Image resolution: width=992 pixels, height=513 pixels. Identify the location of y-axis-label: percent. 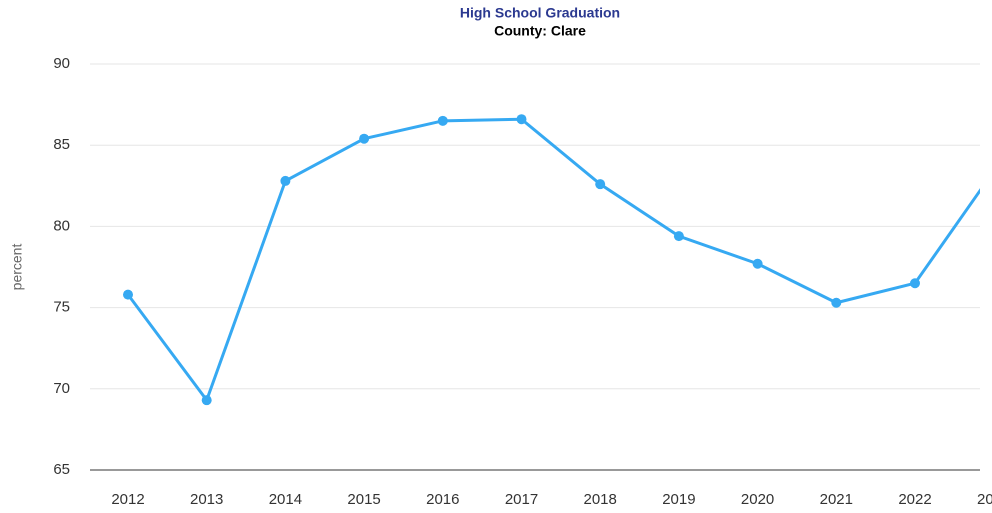
(17, 267).